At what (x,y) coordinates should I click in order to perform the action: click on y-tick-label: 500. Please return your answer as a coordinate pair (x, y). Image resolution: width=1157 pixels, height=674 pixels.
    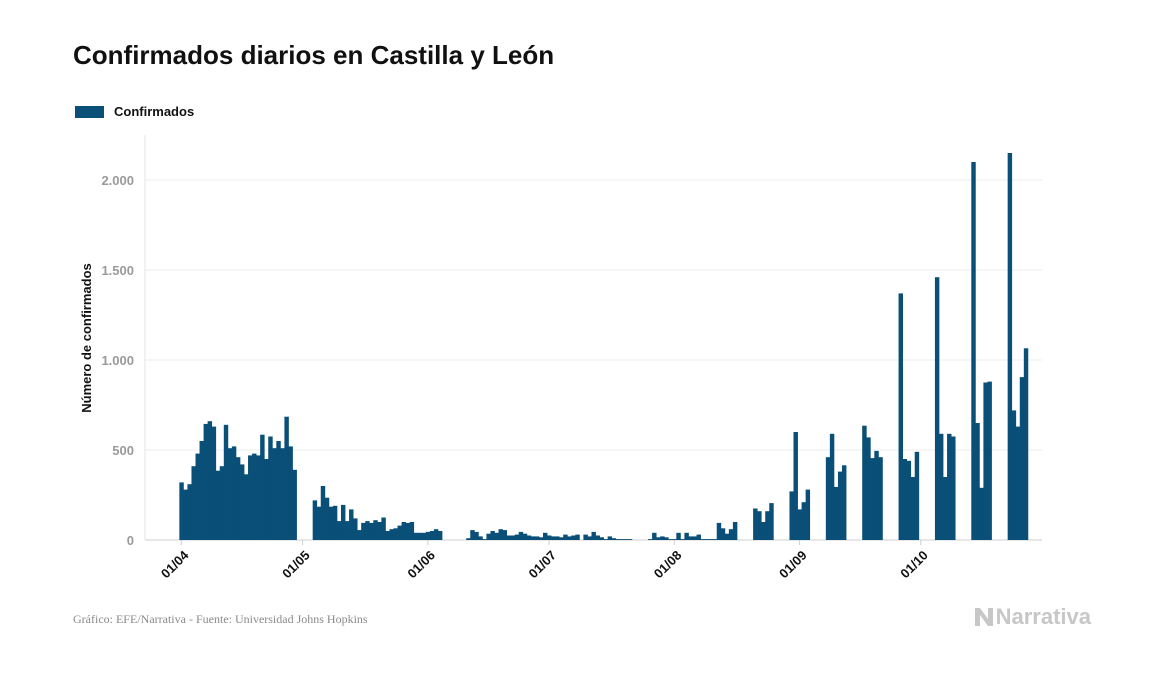
    Looking at the image, I should click on (123, 450).